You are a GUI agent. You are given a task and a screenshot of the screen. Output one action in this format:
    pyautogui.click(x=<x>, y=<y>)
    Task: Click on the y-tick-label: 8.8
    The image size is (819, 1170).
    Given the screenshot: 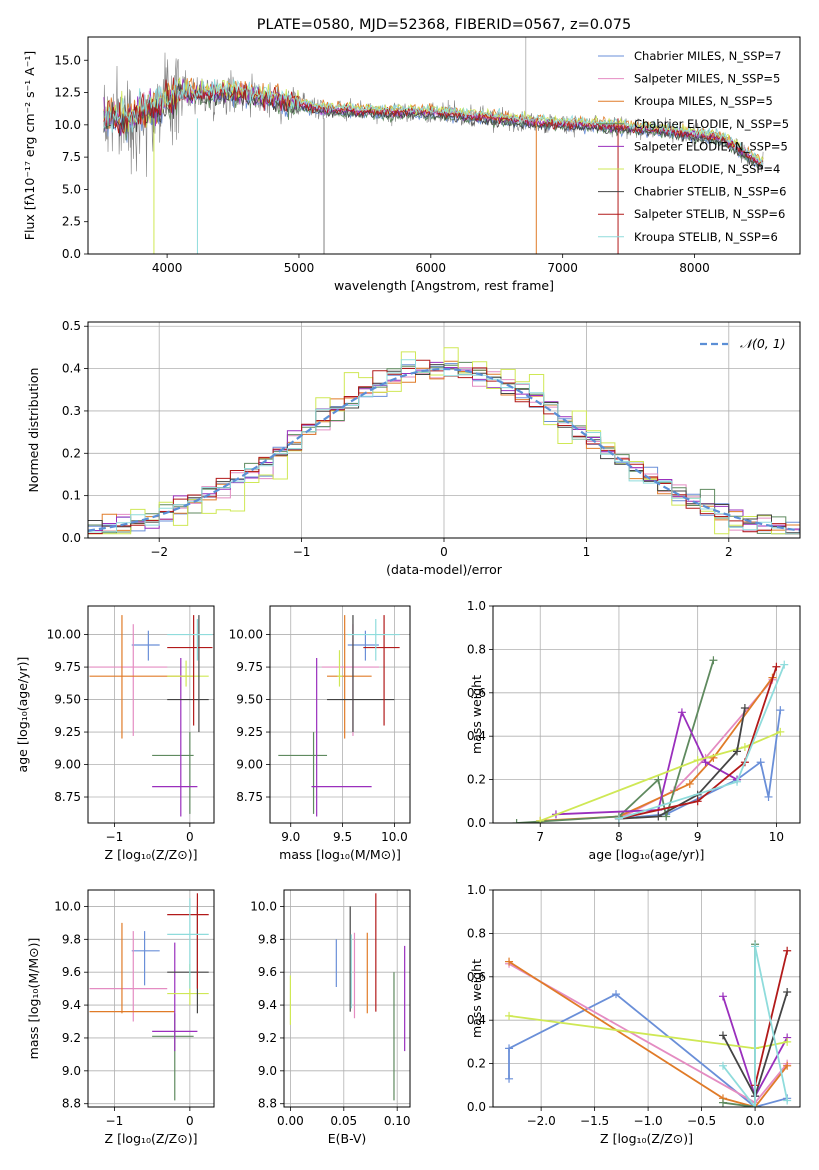 What is the action you would take?
    pyautogui.click(x=267, y=1104)
    